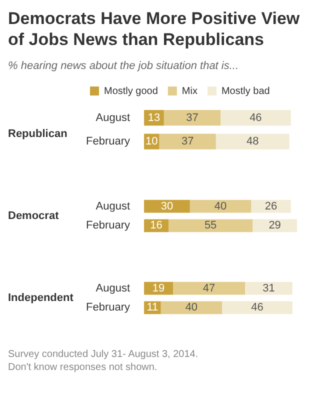  Describe the element at coordinates (131, 91) in the screenshot. I see `legend-label: Mostly good` at that location.